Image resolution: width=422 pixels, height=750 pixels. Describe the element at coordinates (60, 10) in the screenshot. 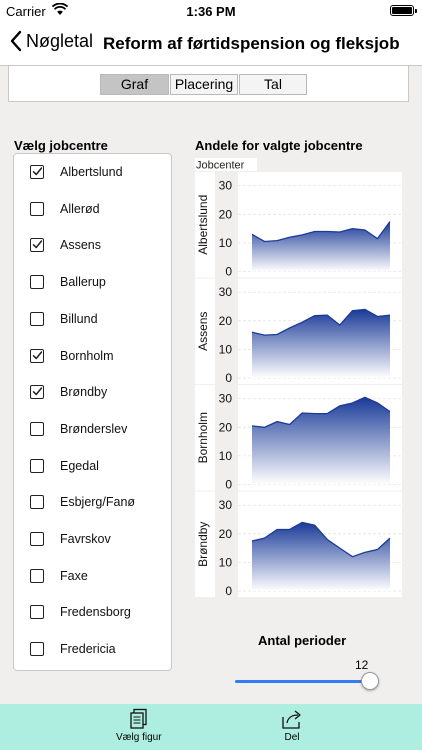

I see `wifi-icon` at that location.